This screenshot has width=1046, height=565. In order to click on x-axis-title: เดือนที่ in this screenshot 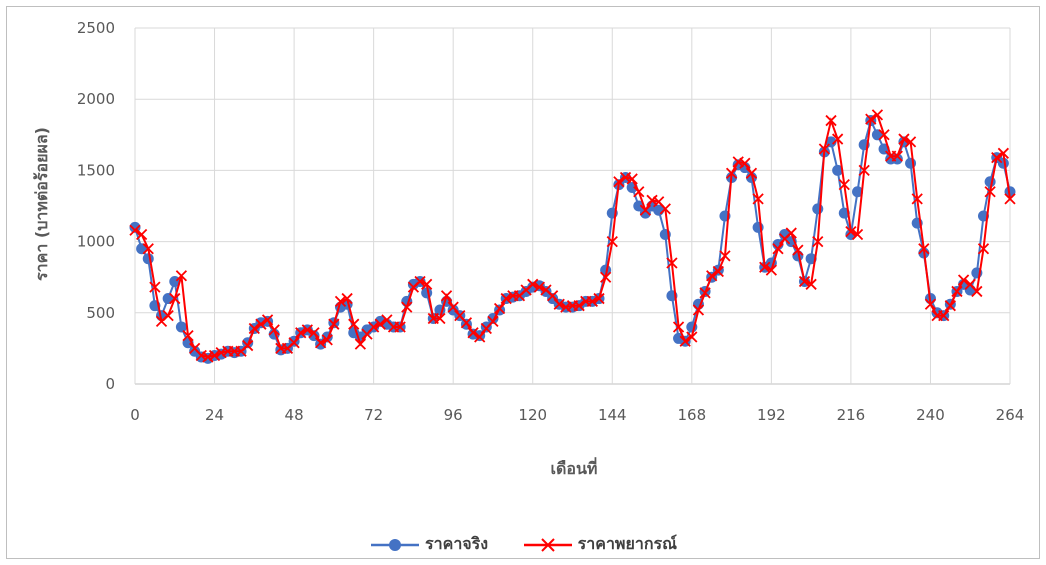, I will do `click(574, 467)`.